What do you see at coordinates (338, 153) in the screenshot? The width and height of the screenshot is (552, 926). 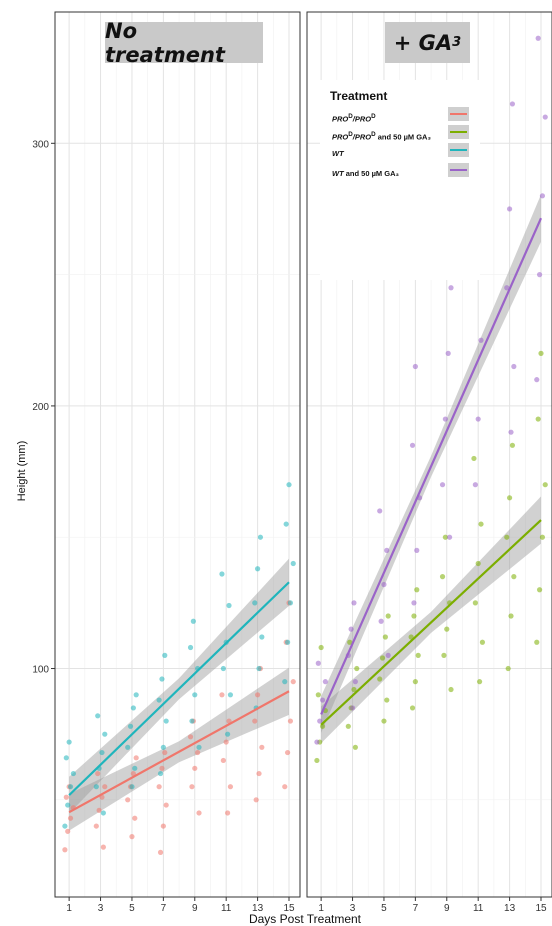 I see `legend-item-wt: WT` at bounding box center [338, 153].